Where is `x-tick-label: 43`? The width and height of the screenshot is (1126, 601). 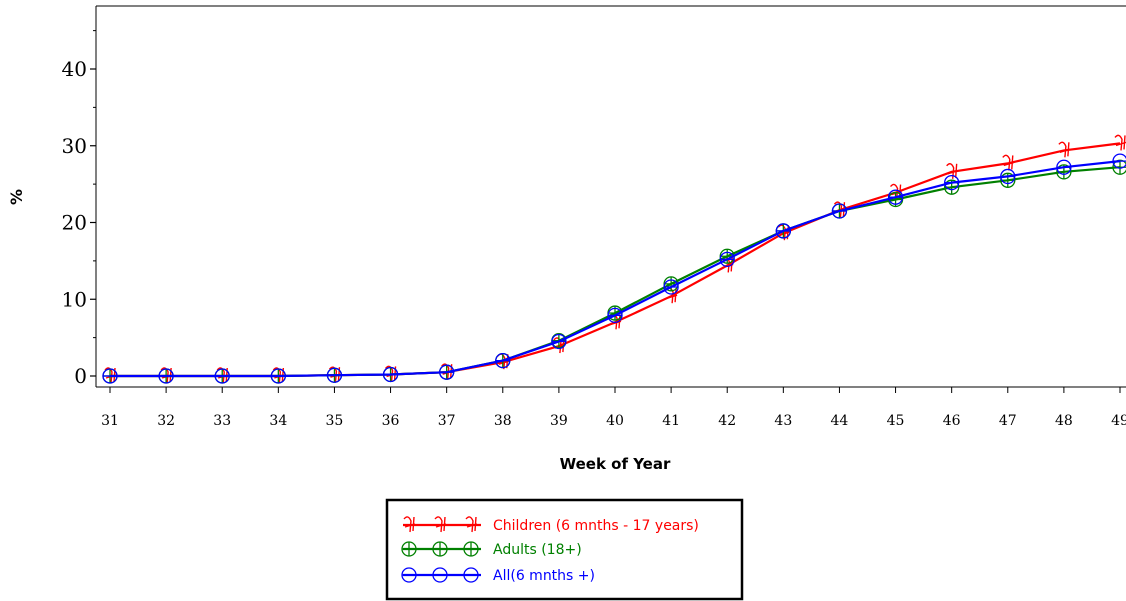 x-tick-label: 43 is located at coordinates (783, 421).